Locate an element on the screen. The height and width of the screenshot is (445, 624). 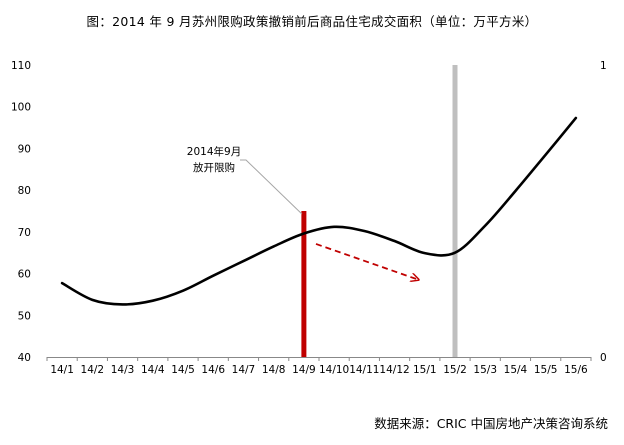
x-tick-label: 15/1 is located at coordinates (425, 370).